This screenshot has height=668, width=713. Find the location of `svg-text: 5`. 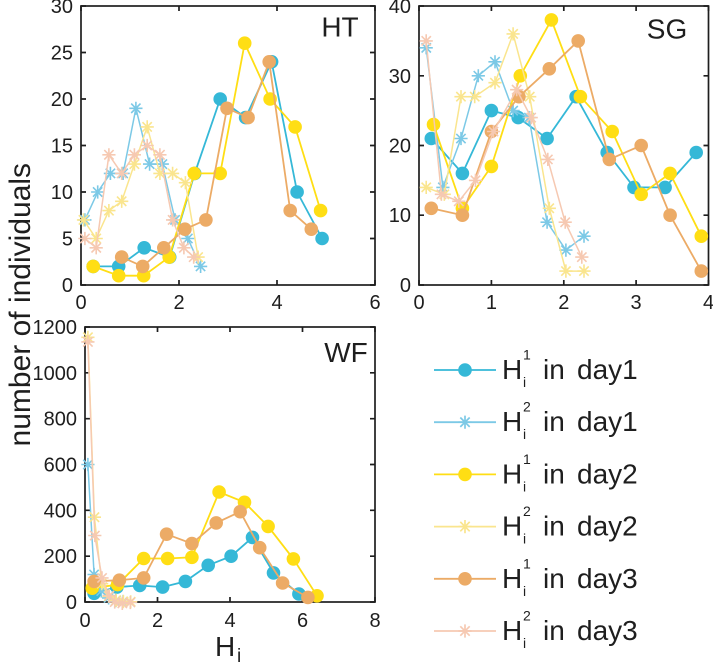

svg-text: 5 is located at coordinates (67, 240).